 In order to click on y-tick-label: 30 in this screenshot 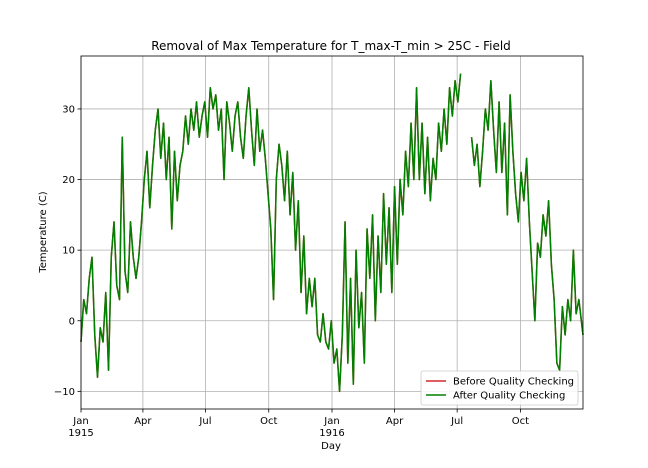, I will do `click(68, 109)`.